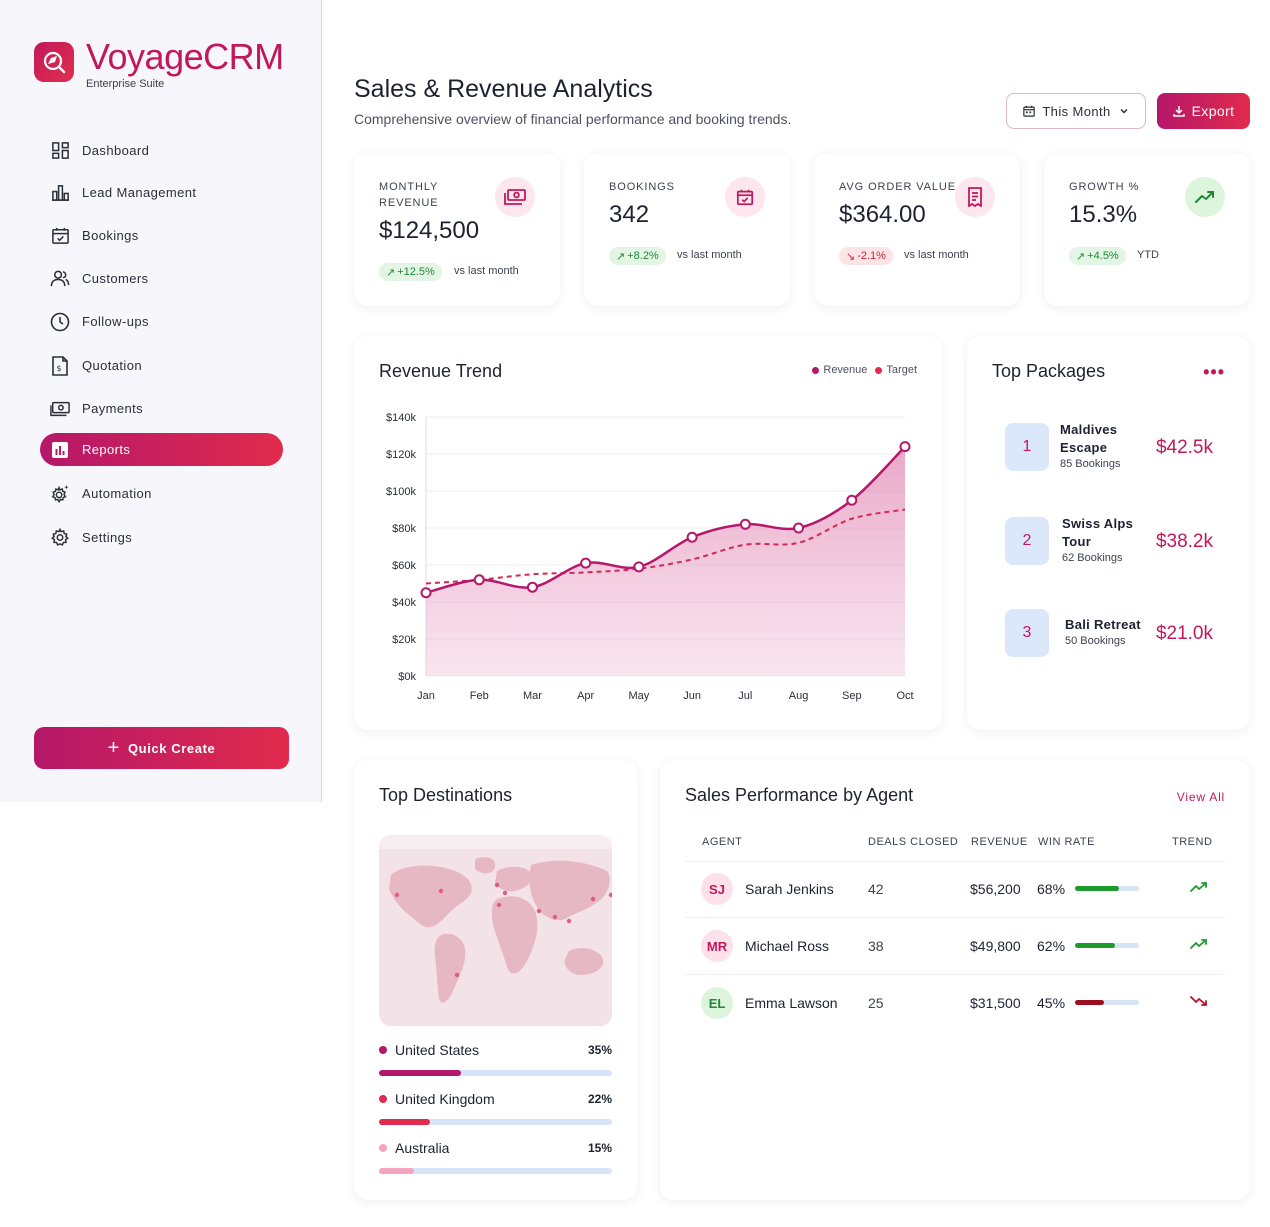 This screenshot has width=1270, height=1227. I want to click on kpi-badge: ↗ +12.5%, so click(410, 272).